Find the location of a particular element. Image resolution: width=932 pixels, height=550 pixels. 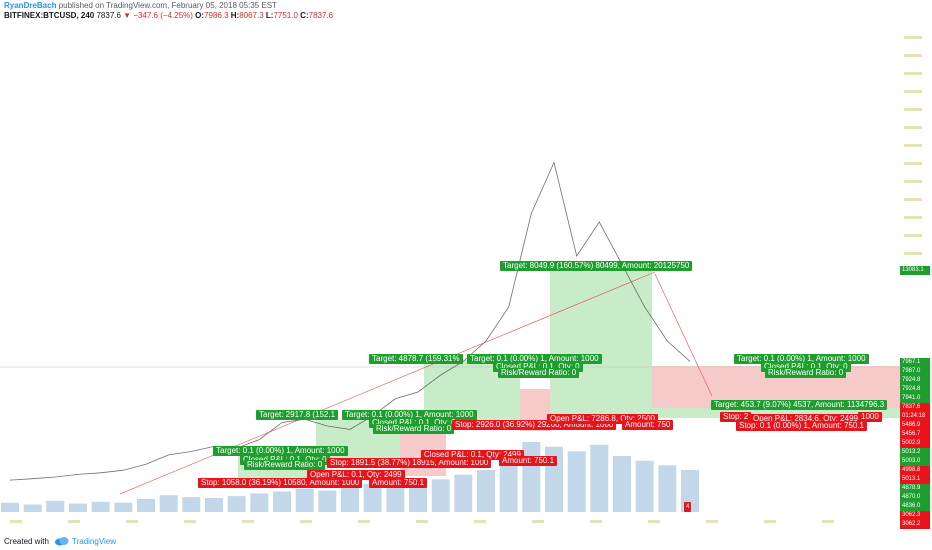

author-name: RyanDreBach is located at coordinates (30, 5).